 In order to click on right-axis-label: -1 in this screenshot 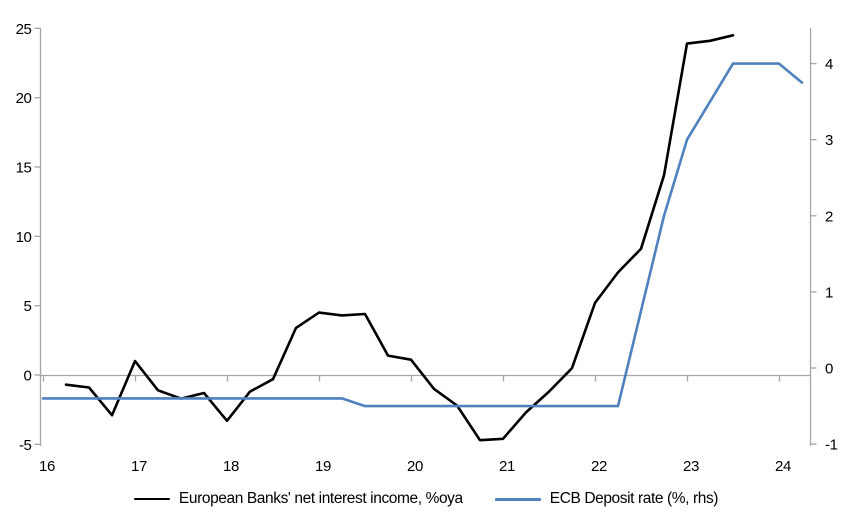, I will do `click(831, 445)`.